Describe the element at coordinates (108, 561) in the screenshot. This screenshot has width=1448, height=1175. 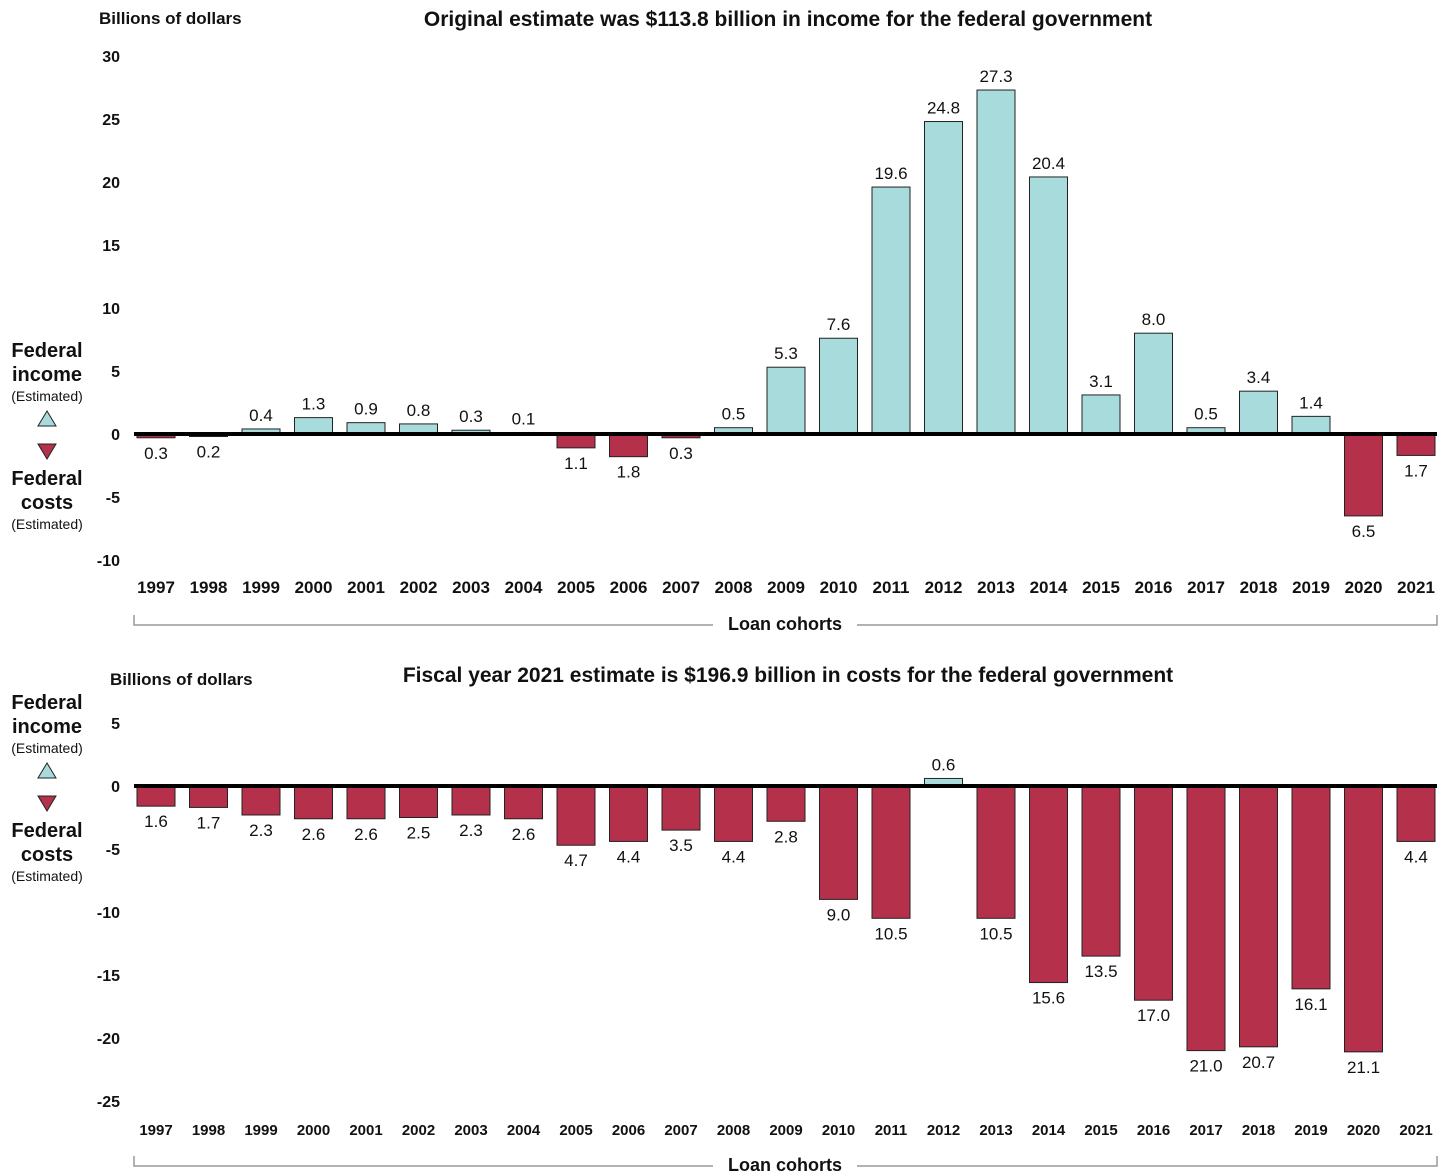
I see `y-tick-label: -10` at that location.